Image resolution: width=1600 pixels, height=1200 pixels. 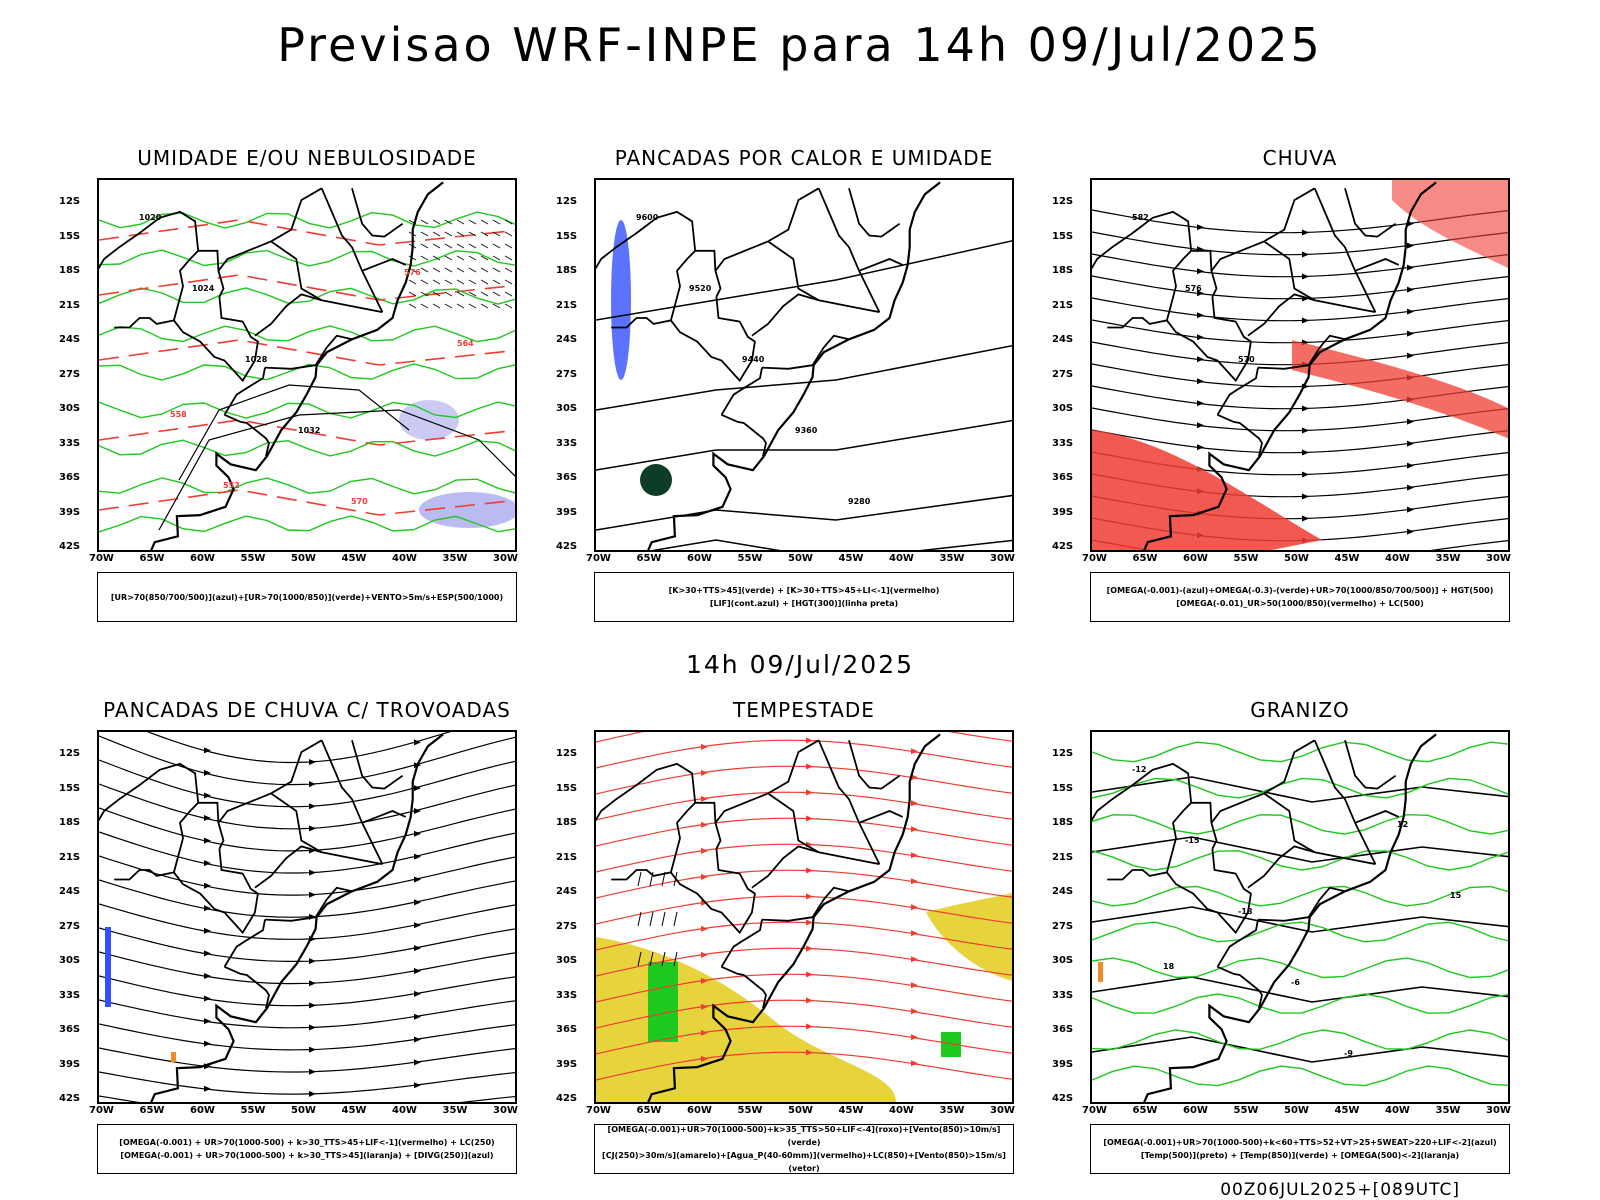 I want to click on height-contour, so click(x=831, y=544).